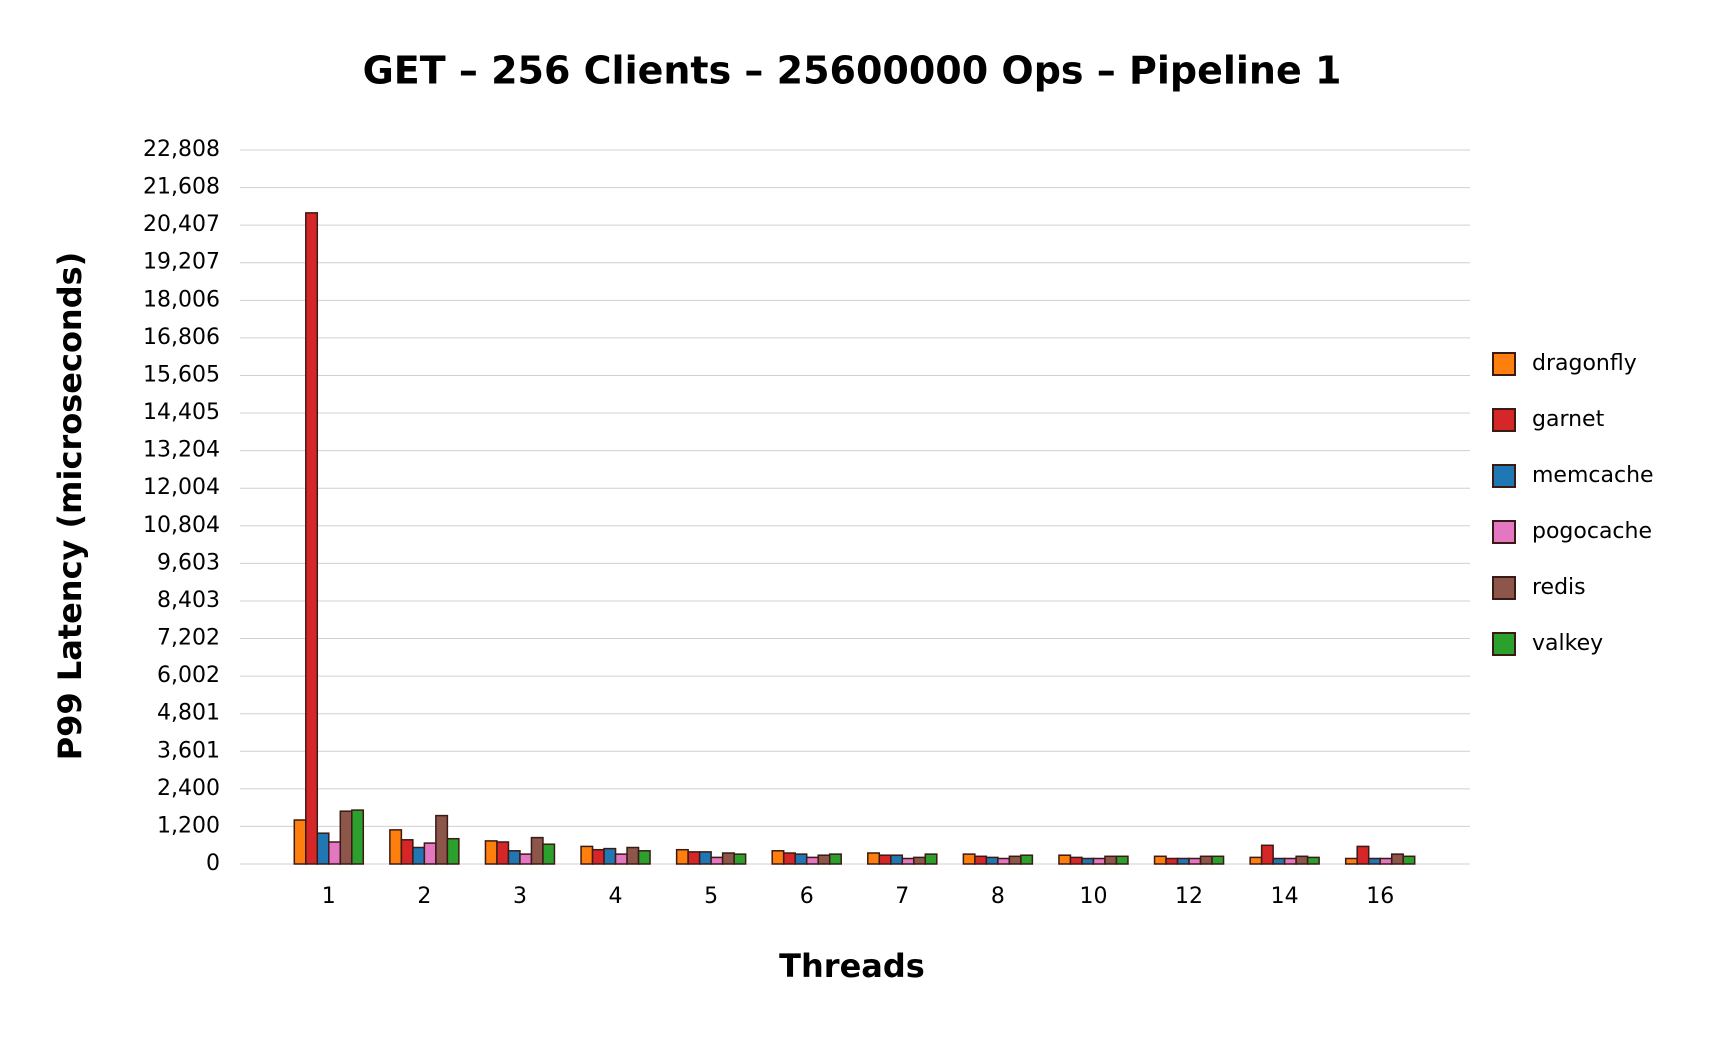 The image size is (1715, 1038). Describe the element at coordinates (181, 525) in the screenshot. I see `y-tick-label: 10,804` at that location.